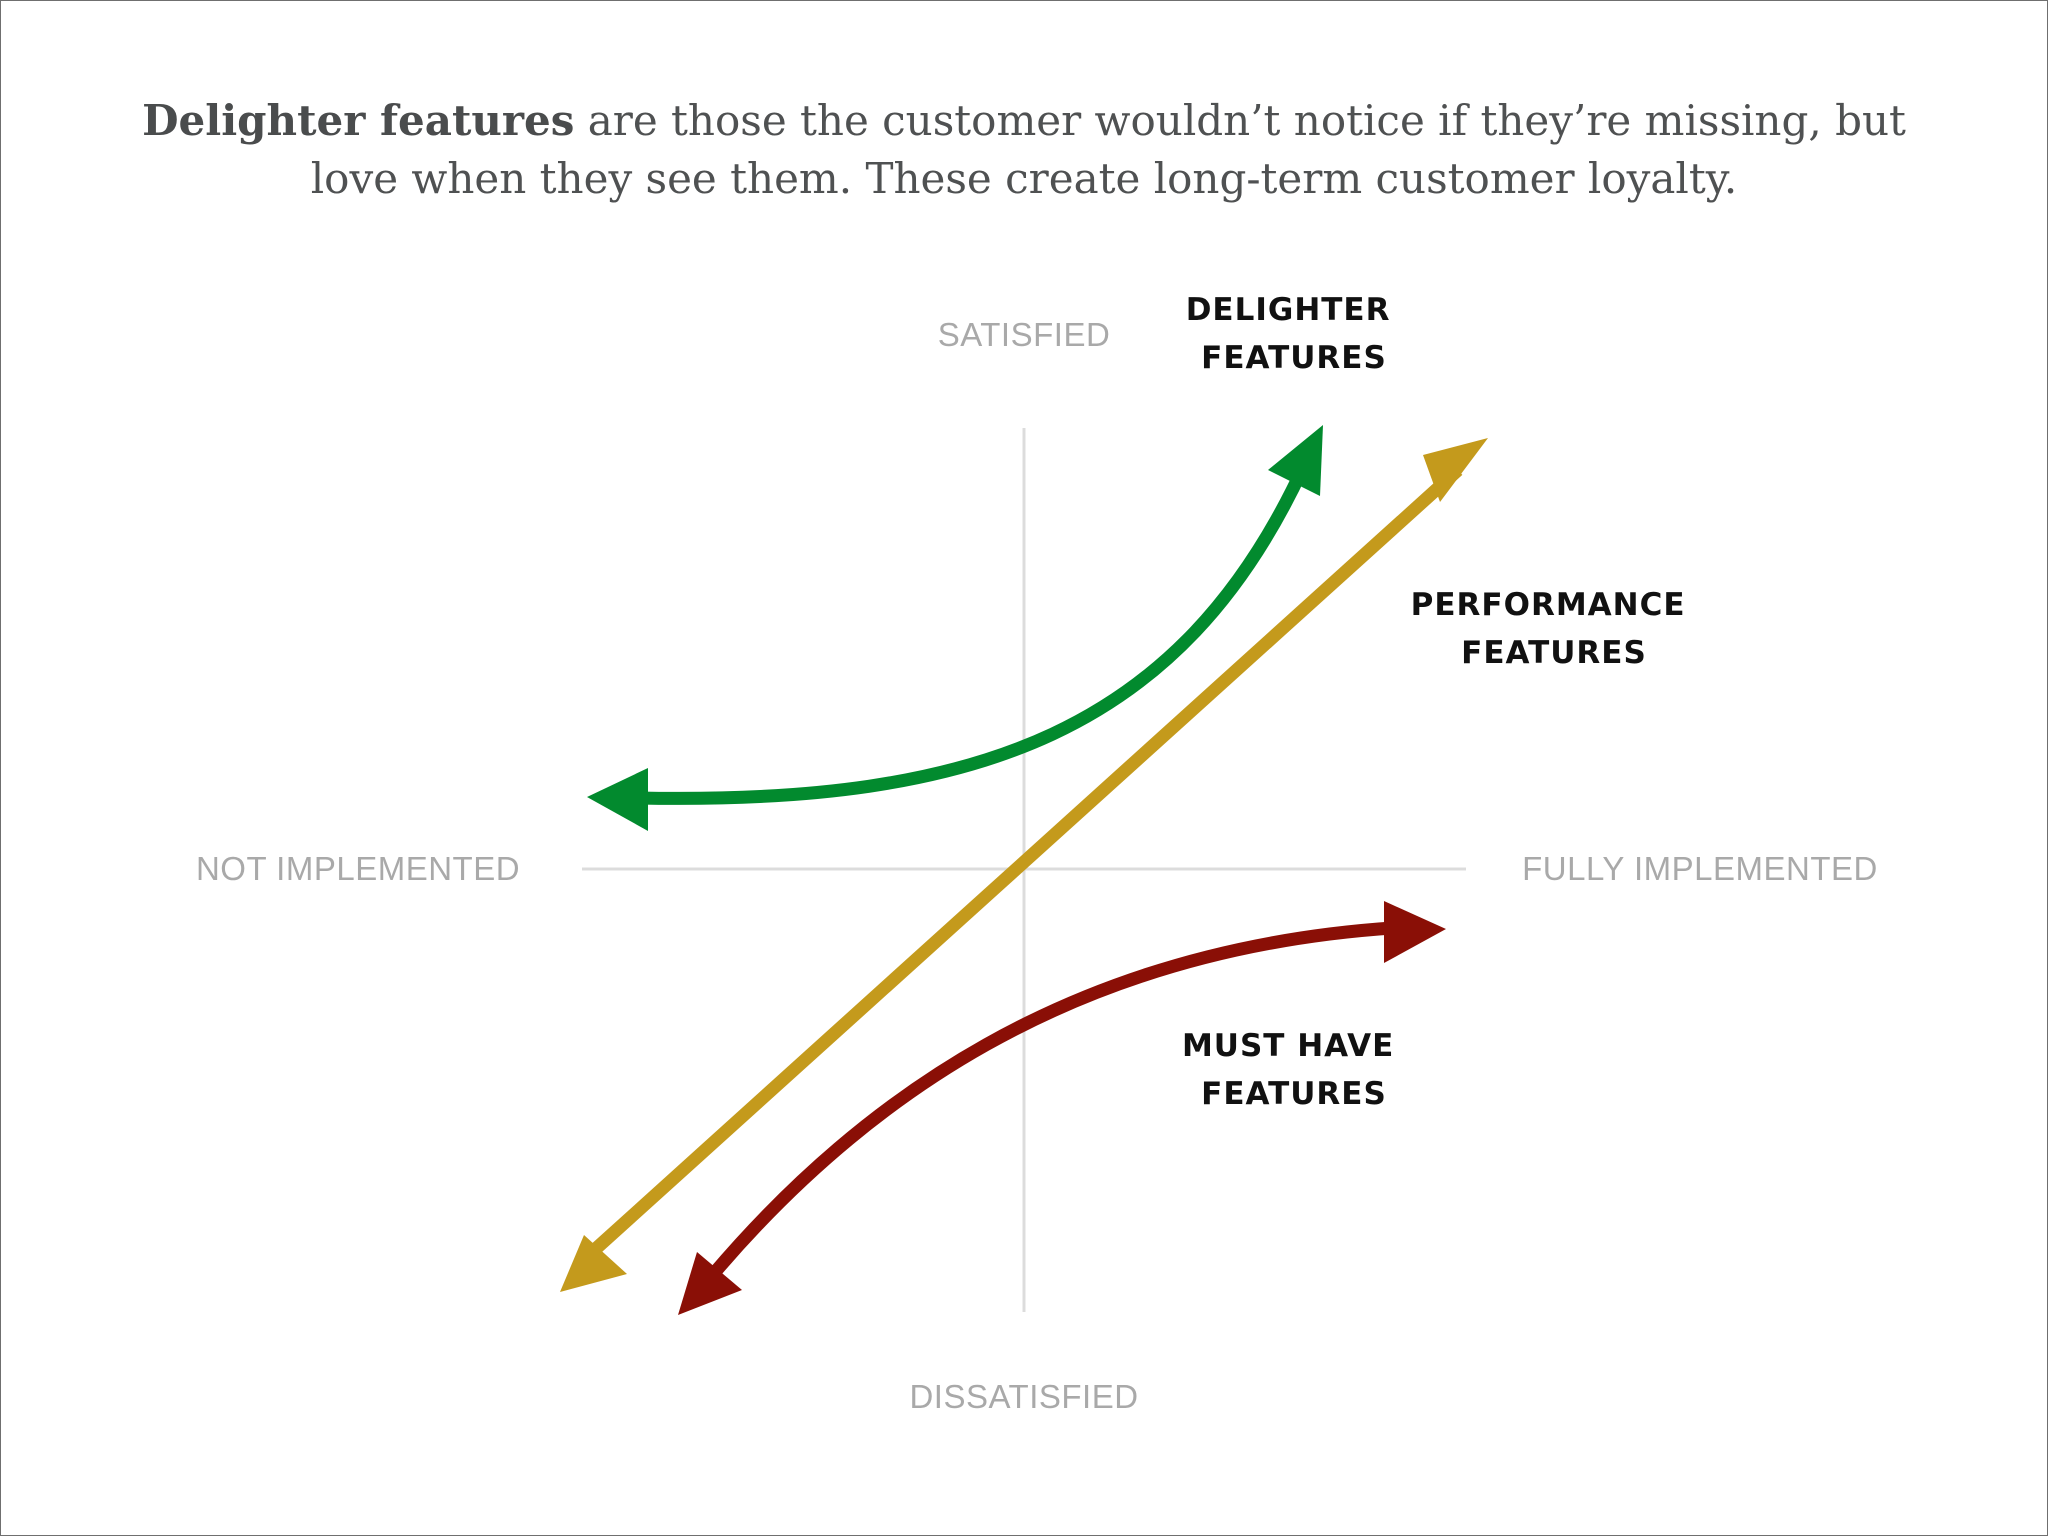 The height and width of the screenshot is (1536, 2048). Describe the element at coordinates (1294, 1070) in the screenshot. I see `must-have-features-label: MUST HAVE FEATURES` at that location.